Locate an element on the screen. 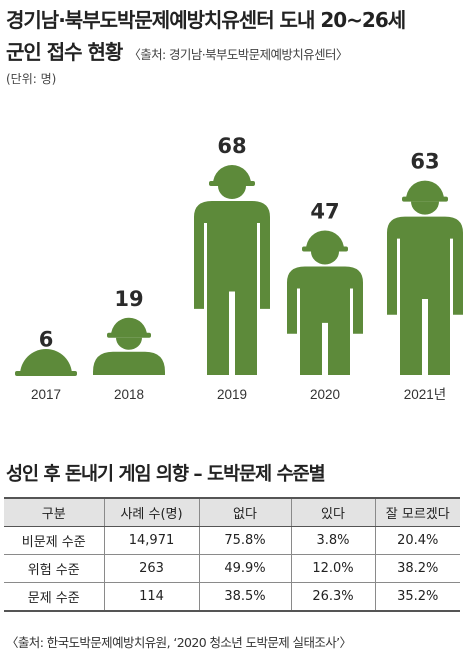 The width and height of the screenshot is (465, 659). table-header-cell: 있다 is located at coordinates (332, 512).